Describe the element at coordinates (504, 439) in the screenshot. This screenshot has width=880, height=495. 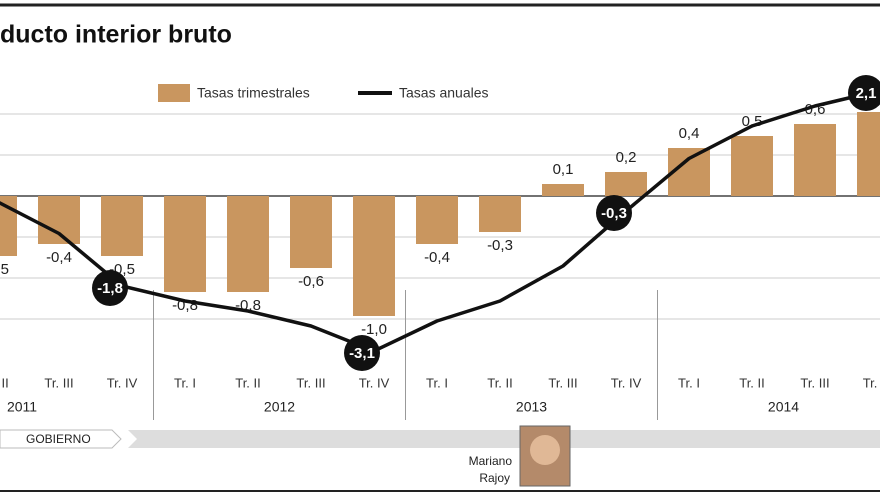
I see `band` at that location.